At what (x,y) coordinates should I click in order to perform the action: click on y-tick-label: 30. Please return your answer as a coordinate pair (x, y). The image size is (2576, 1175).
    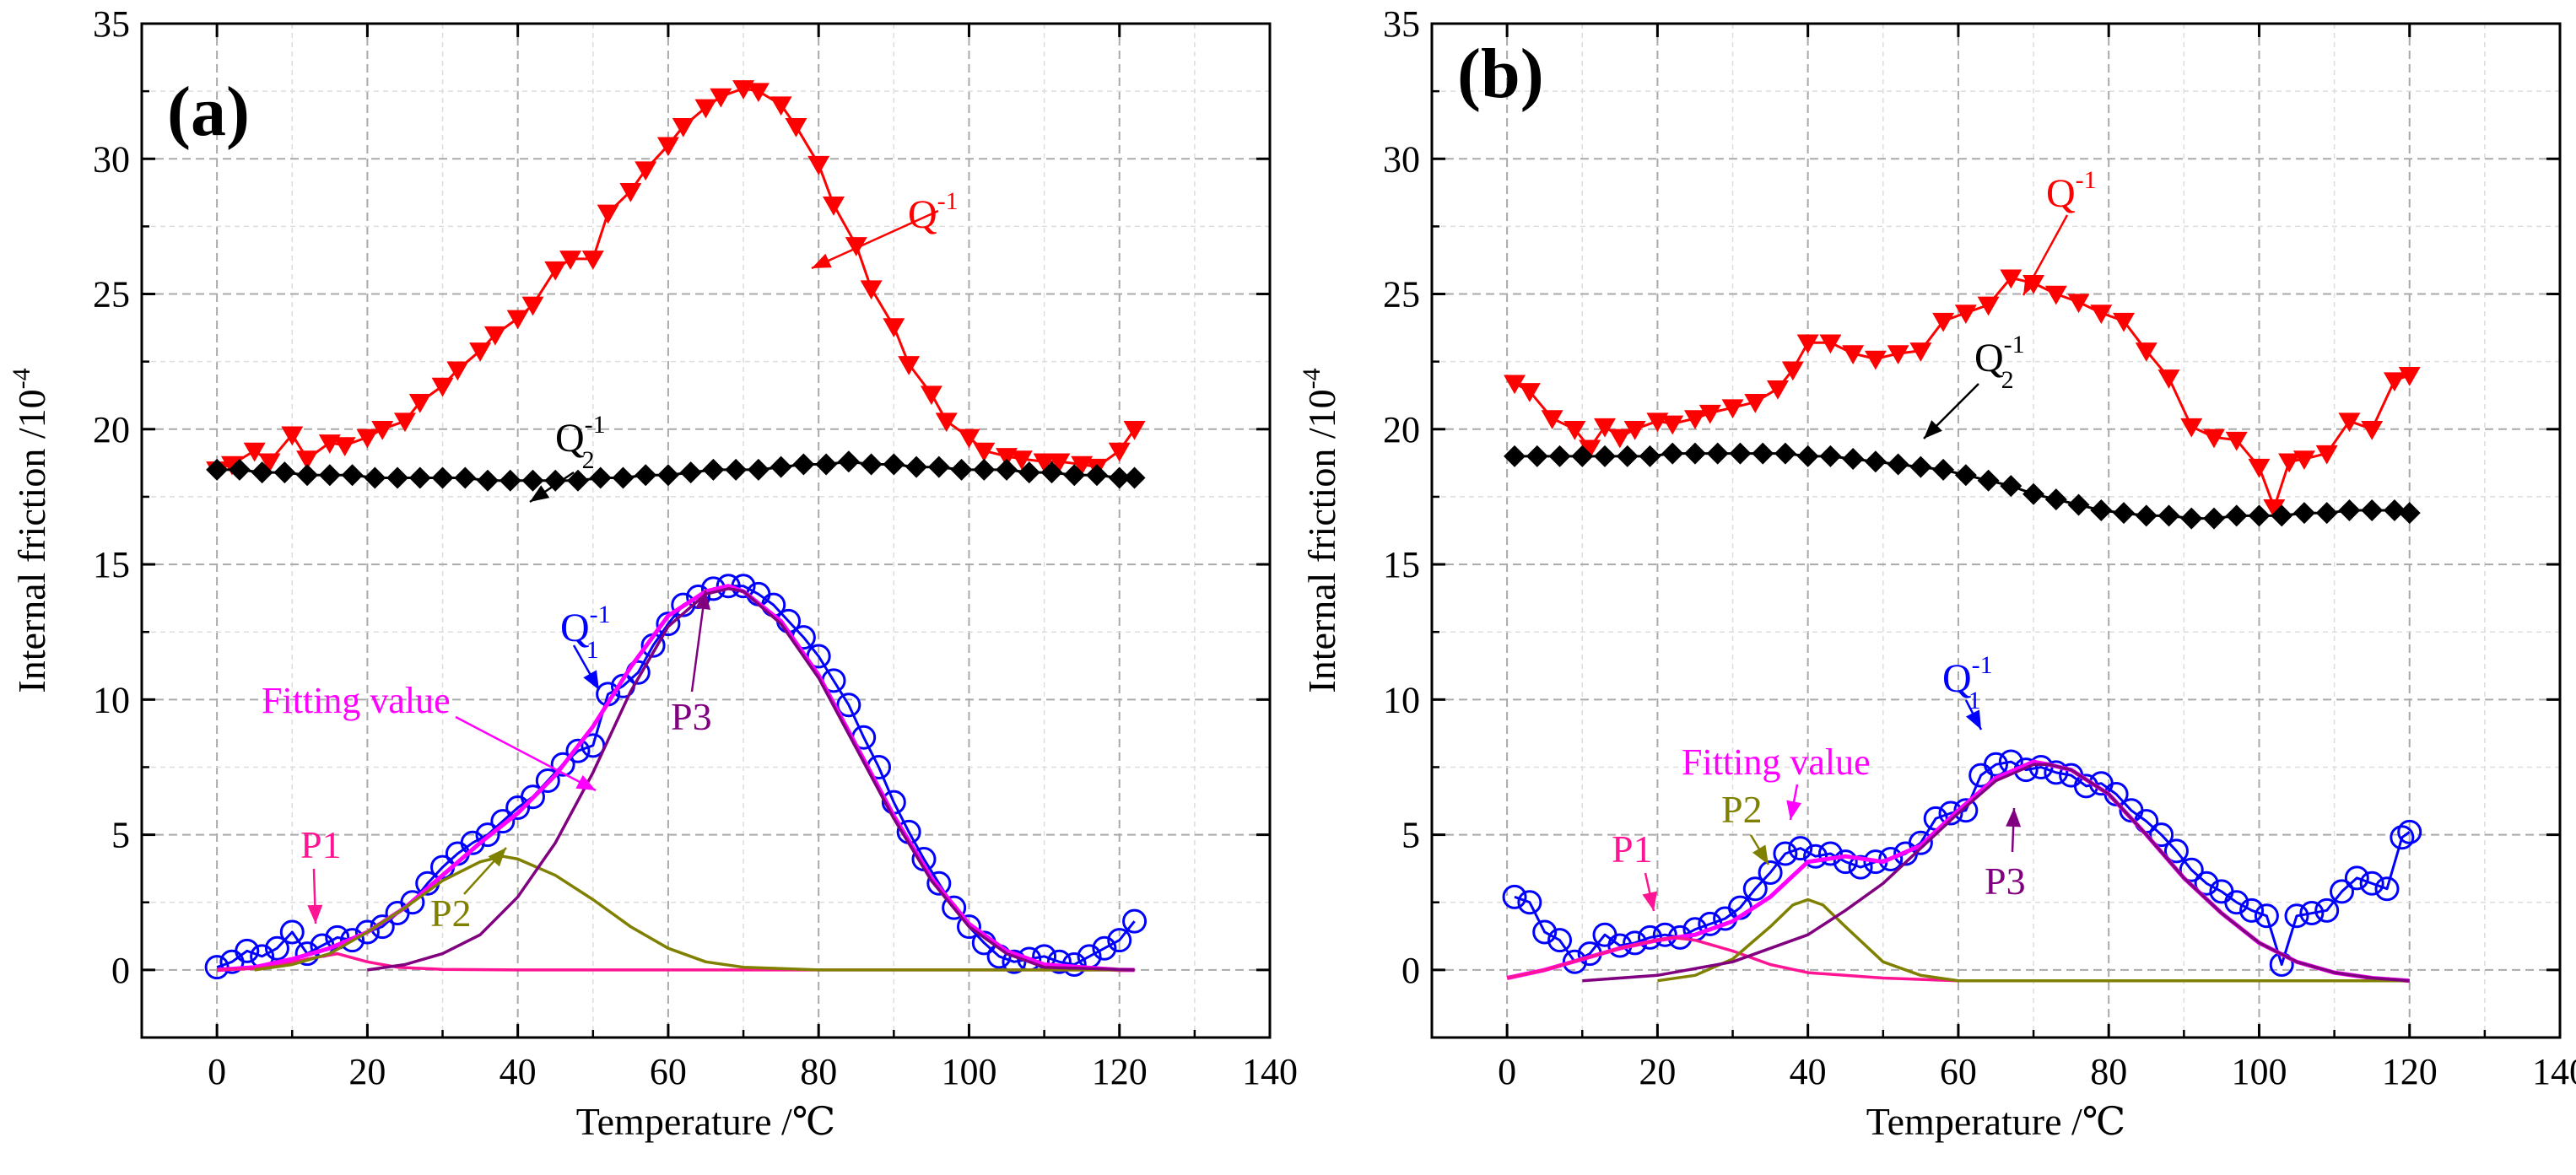
    Looking at the image, I should click on (1401, 159).